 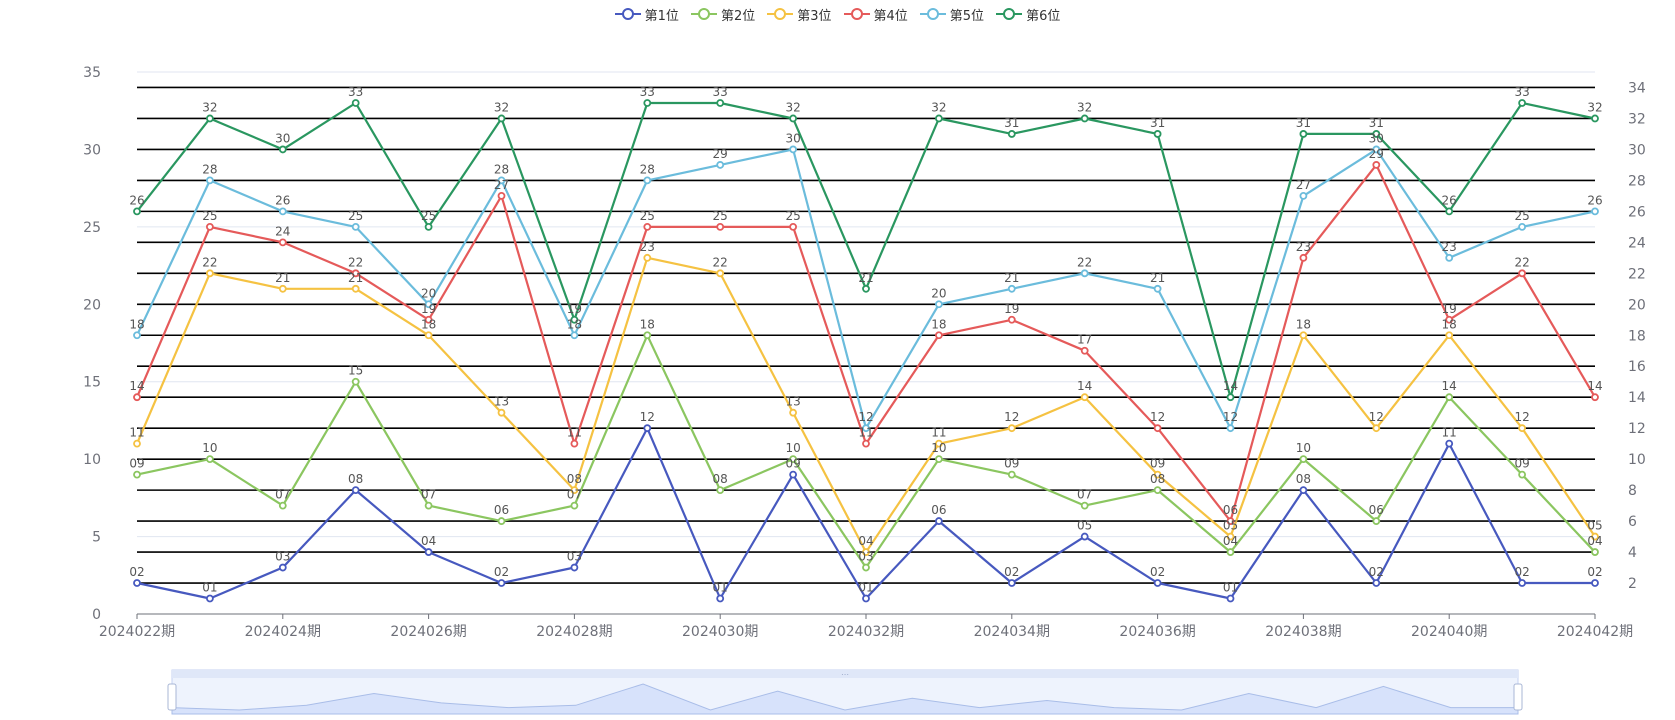 I want to click on x-tick-label: 2024034期, so click(x=1012, y=632).